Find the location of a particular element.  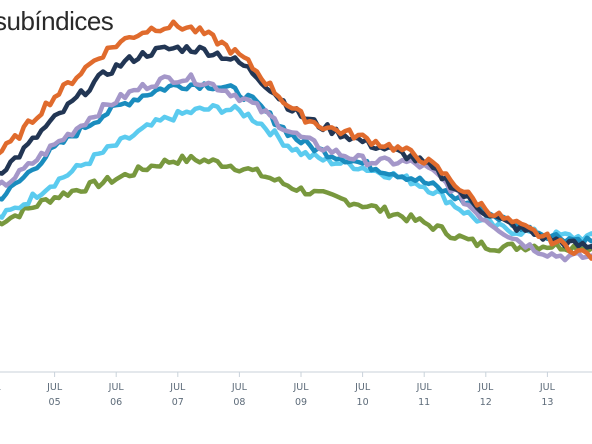

x-tick-label-year: 08 is located at coordinates (239, 402).